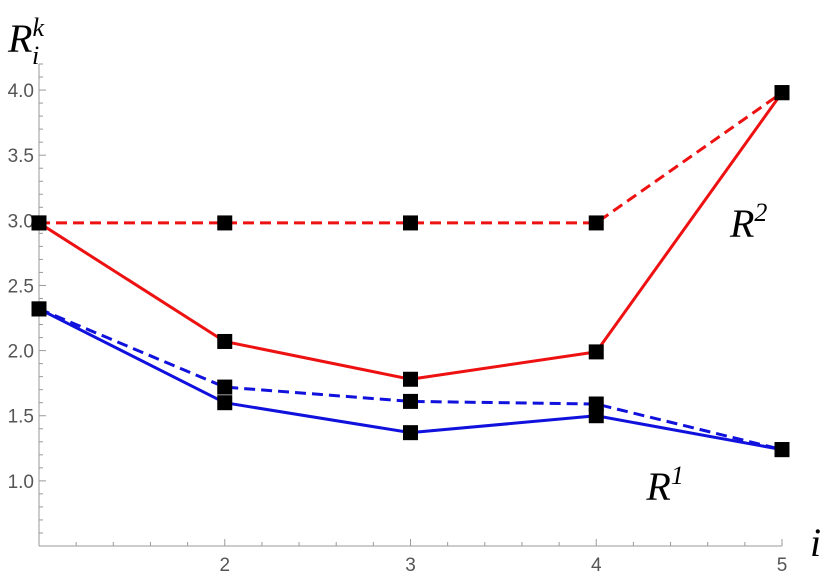 The width and height of the screenshot is (830, 581). I want to click on x-axis-label: i, so click(815, 542).